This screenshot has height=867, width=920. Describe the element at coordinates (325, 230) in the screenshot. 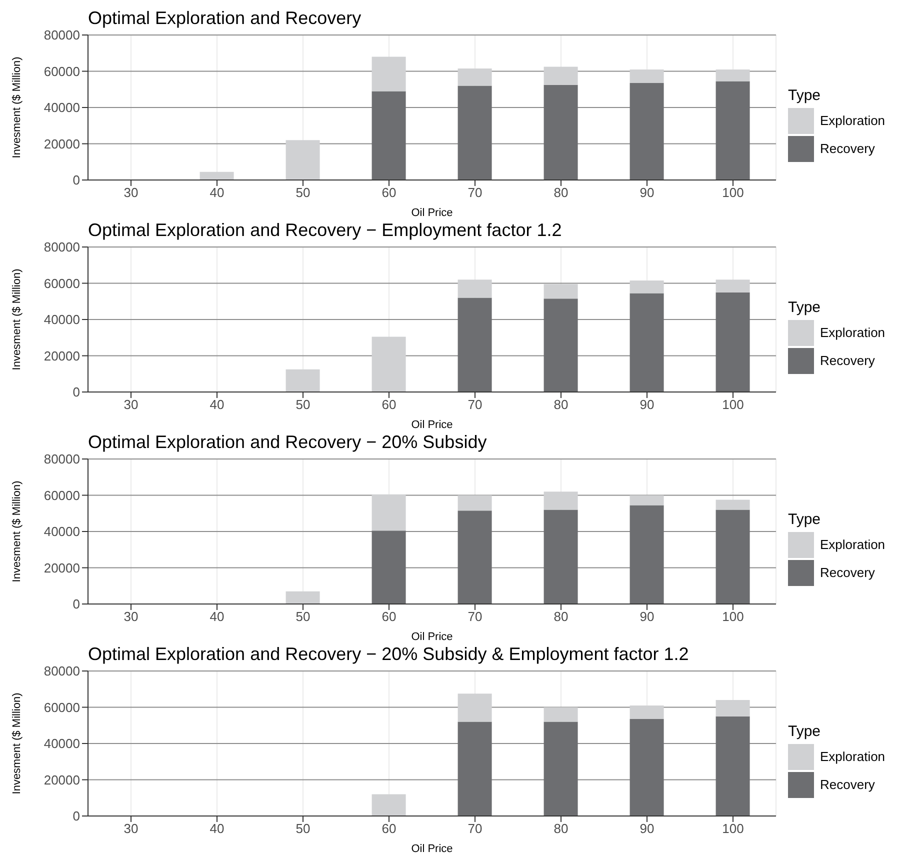

I see `chart-title: Optimal Exploration and Recovery − Employment factor 1.2` at that location.